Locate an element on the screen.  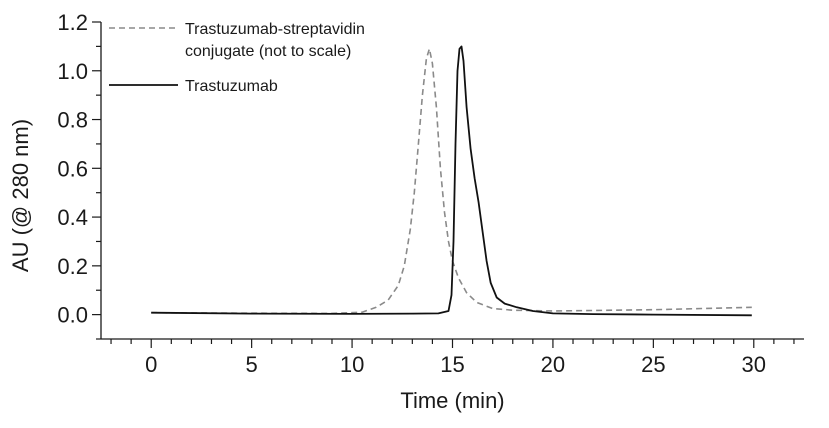
y-tick-label: 0.0 is located at coordinates (72, 315).